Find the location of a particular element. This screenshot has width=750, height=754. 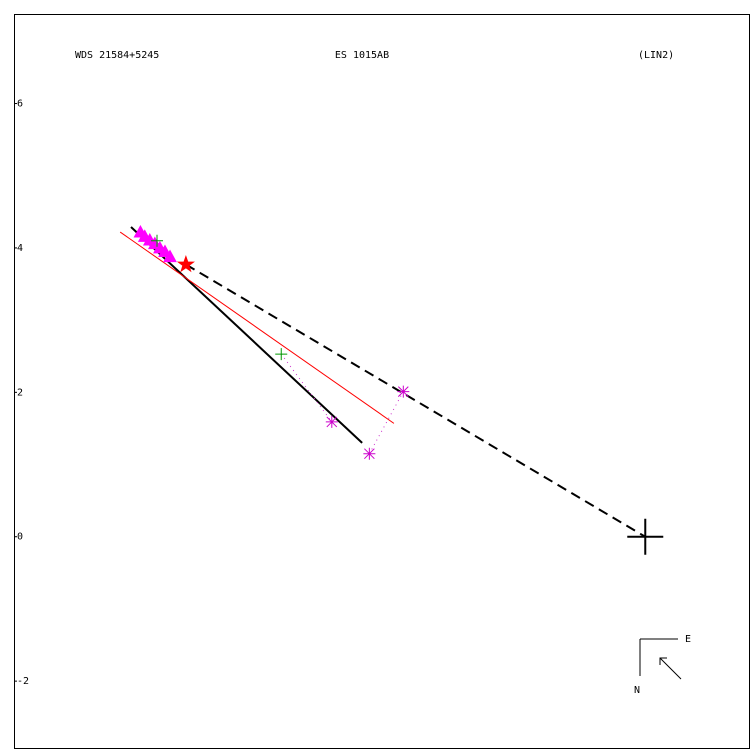

y-tick-label: 2 is located at coordinates (20, 392).